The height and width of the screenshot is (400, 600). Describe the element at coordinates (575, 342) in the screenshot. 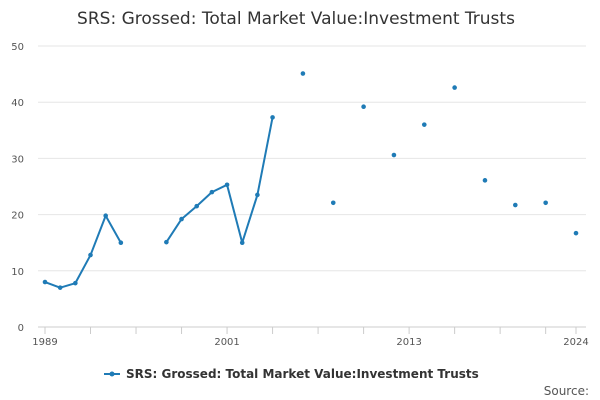

I see `x-tick-label: 2024` at that location.